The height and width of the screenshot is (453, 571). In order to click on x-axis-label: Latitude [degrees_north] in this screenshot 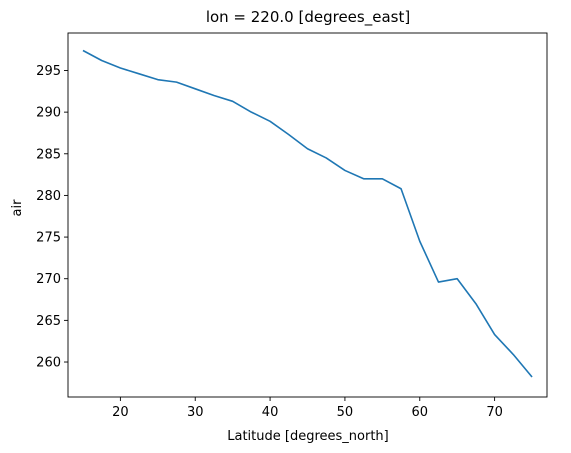, I will do `click(307, 436)`.